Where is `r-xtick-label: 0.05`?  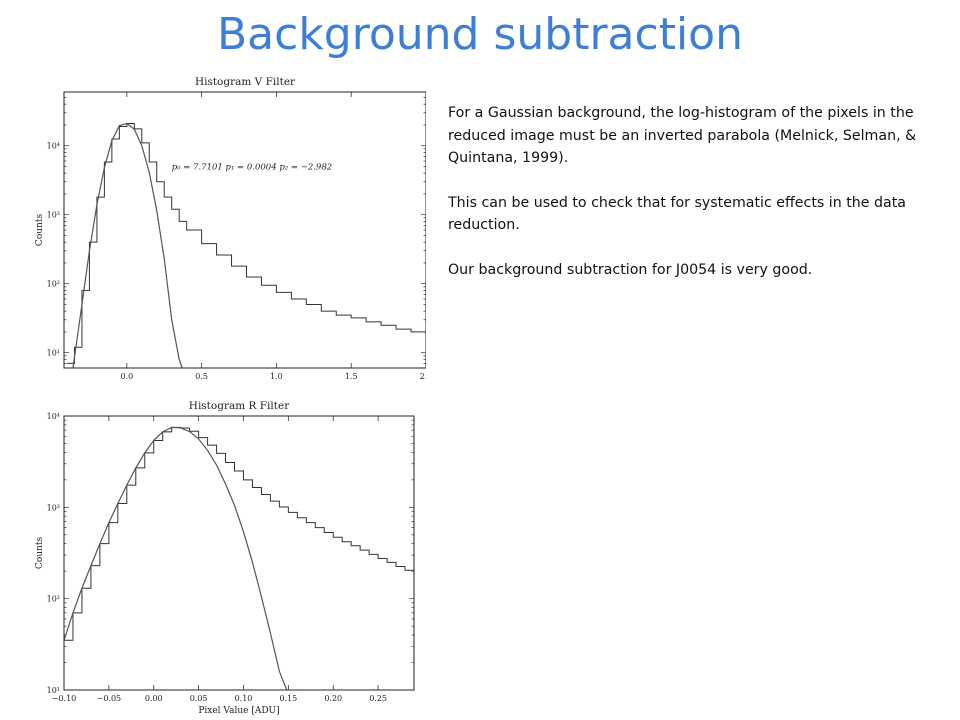 r-xtick-label: 0.05 is located at coordinates (199, 698).